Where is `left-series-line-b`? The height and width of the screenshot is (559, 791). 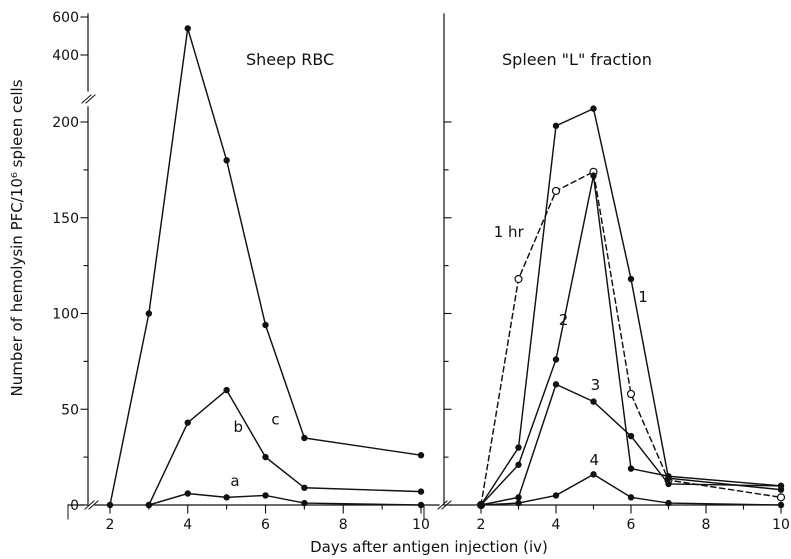
left-series-line-b is located at coordinates (284, 447).